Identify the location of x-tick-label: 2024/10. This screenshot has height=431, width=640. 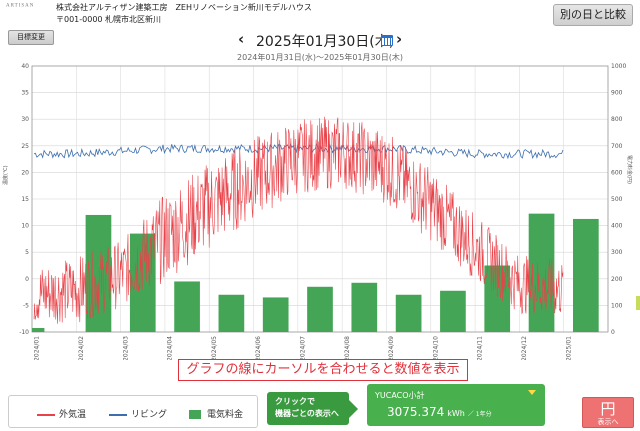
(435, 348).